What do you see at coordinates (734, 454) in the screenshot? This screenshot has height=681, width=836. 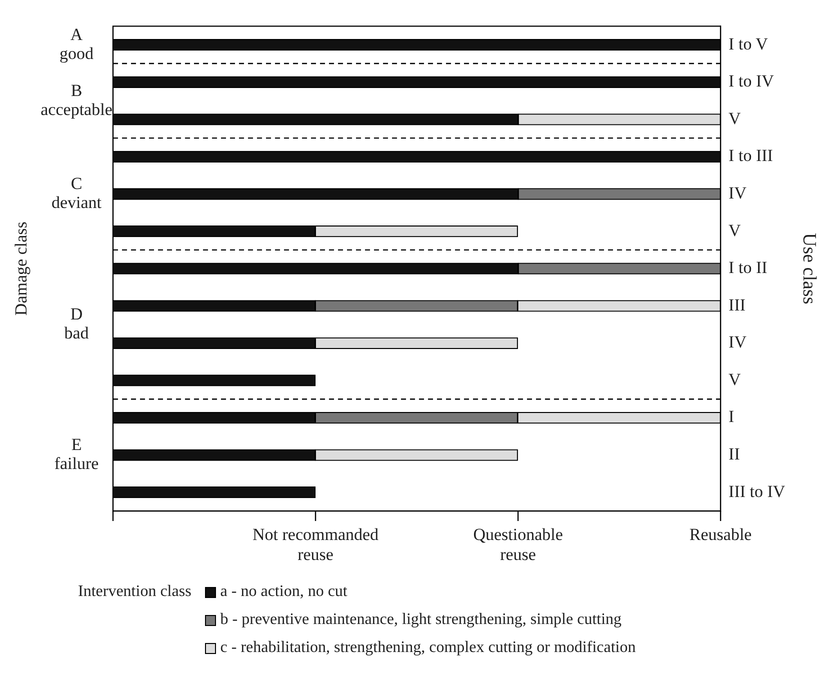 I see `y-tick-label: II` at bounding box center [734, 454].